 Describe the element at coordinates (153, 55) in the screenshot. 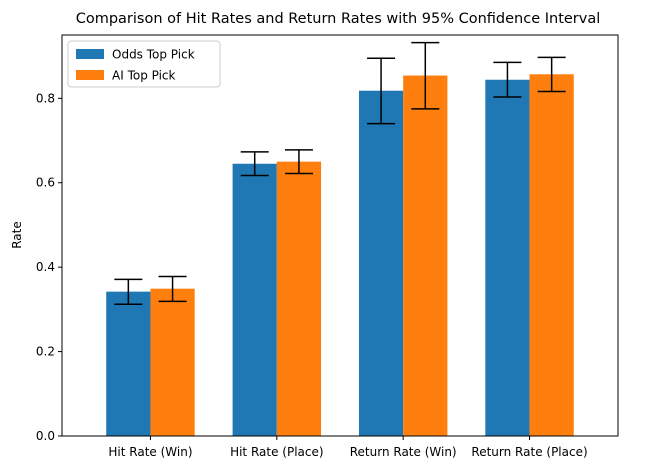

I see `legend-label: Odds Top Pick` at that location.